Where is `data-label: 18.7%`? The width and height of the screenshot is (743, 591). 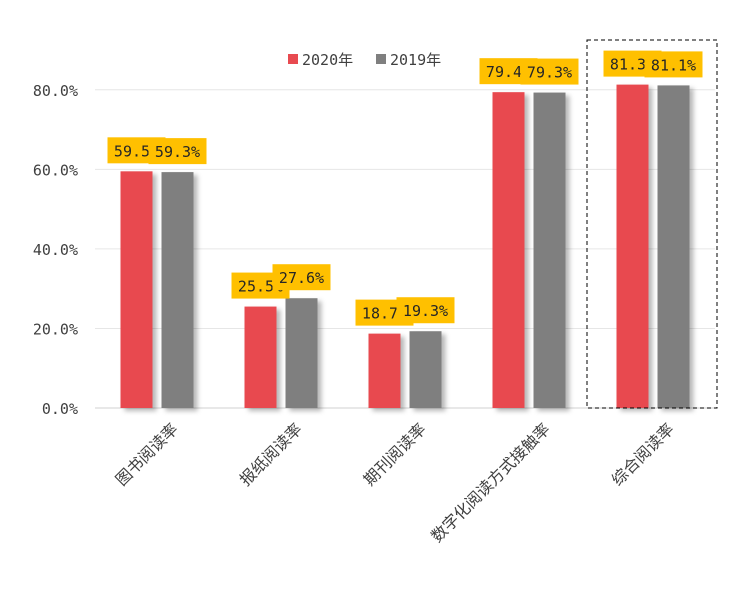
data-label: 18.7% is located at coordinates (384, 314).